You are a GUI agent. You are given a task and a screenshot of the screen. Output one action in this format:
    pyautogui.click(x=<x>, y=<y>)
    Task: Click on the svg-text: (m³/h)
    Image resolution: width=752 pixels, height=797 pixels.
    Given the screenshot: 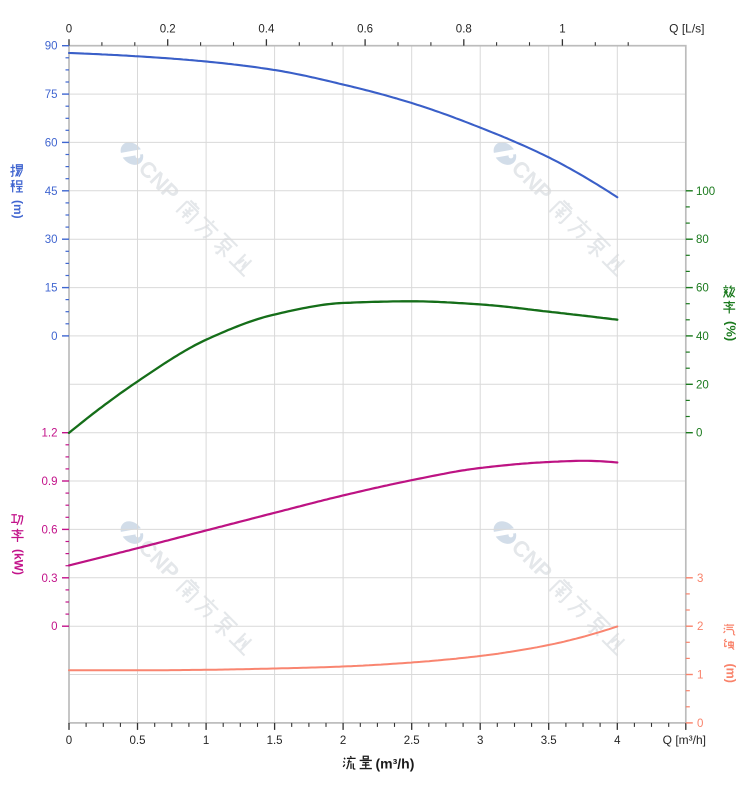 What is the action you would take?
    pyautogui.click(x=395, y=764)
    